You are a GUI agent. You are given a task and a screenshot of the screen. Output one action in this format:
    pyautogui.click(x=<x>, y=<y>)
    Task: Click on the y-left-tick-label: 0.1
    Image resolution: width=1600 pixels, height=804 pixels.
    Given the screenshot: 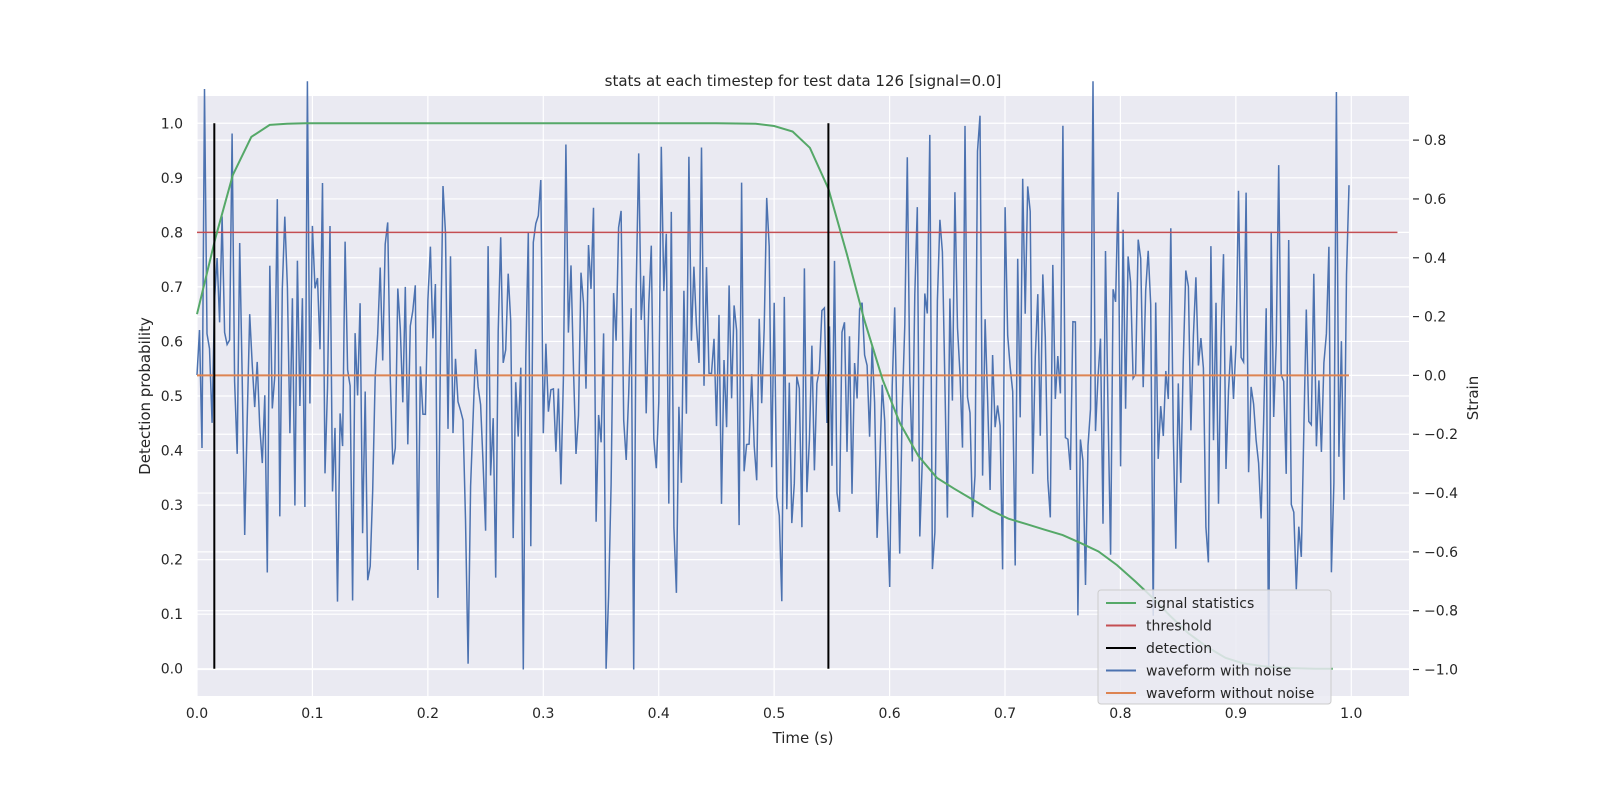 What is the action you would take?
    pyautogui.click(x=172, y=615)
    